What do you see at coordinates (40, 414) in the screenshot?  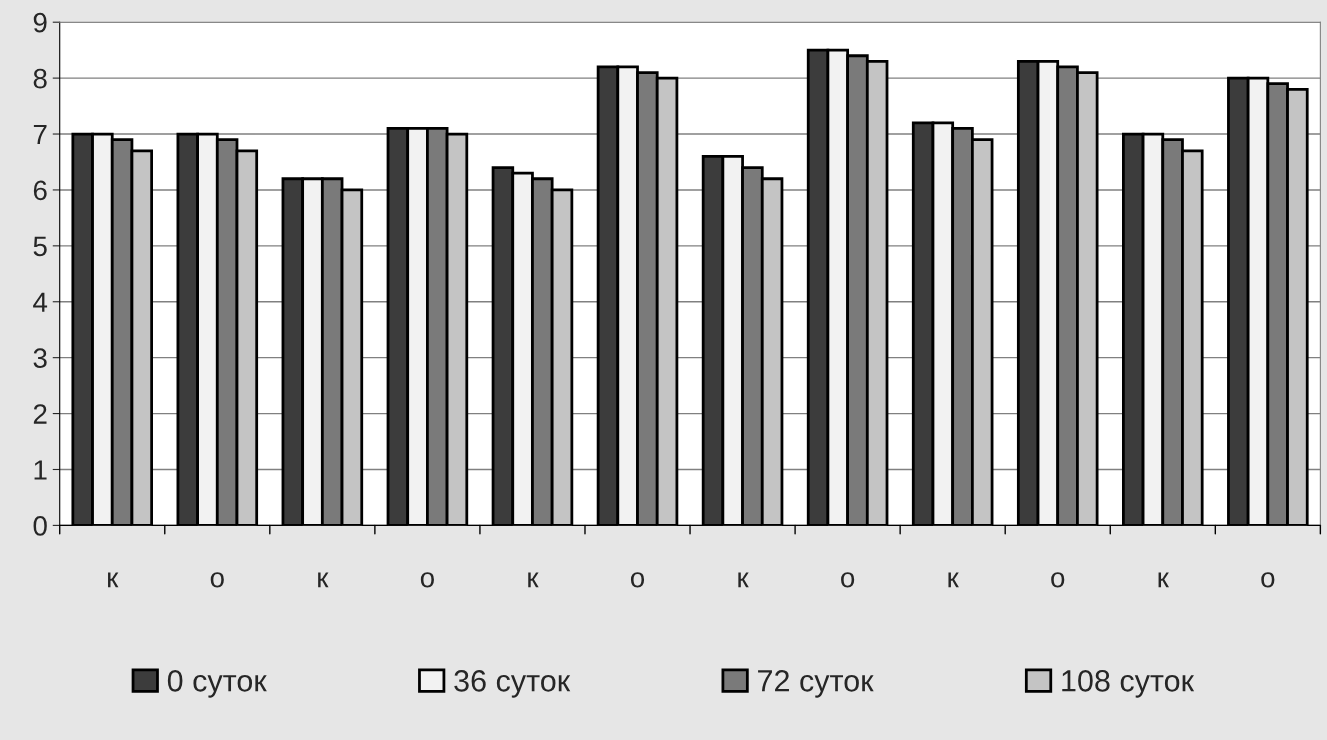 I see `y-tick-label: 2` at bounding box center [40, 414].